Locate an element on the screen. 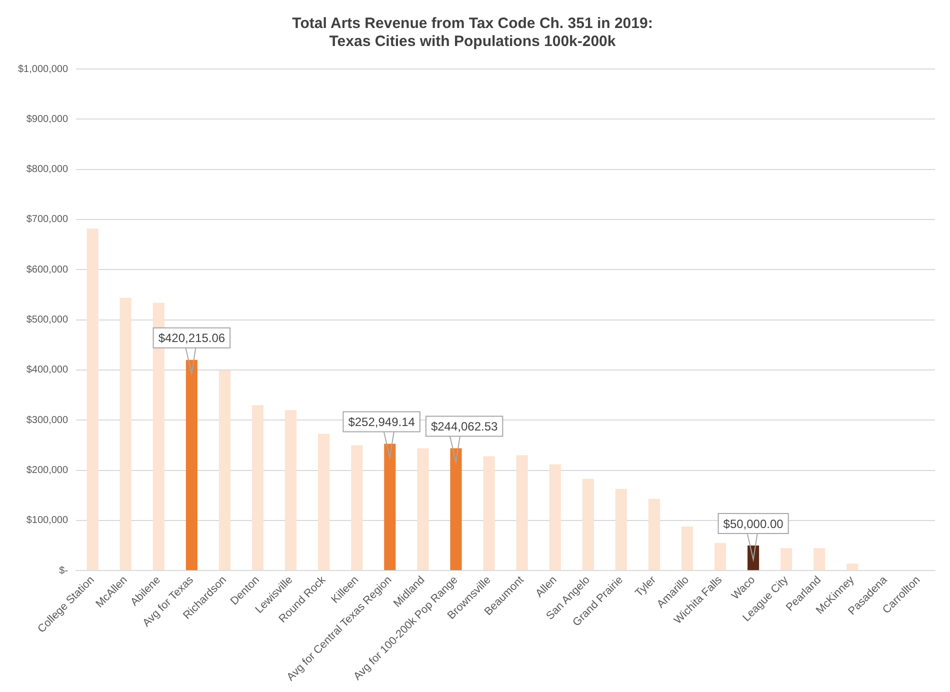 The width and height of the screenshot is (950, 692). y-tick-label: $200,000 is located at coordinates (47, 470).